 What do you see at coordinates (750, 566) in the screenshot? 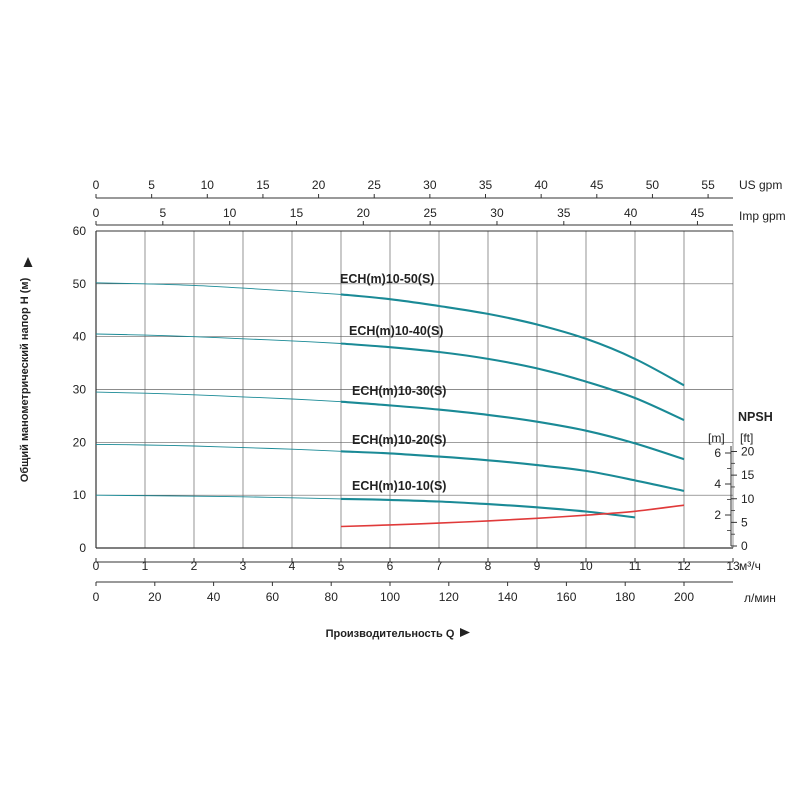
I see `m3h-unit-label: м³/ч` at bounding box center [750, 566].